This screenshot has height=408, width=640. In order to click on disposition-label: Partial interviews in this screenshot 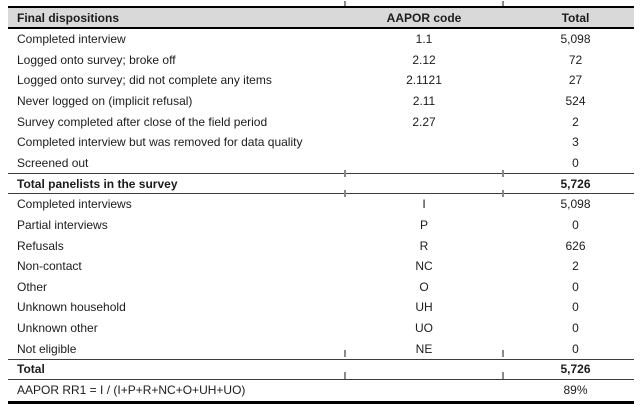, I will do `click(62, 225)`.